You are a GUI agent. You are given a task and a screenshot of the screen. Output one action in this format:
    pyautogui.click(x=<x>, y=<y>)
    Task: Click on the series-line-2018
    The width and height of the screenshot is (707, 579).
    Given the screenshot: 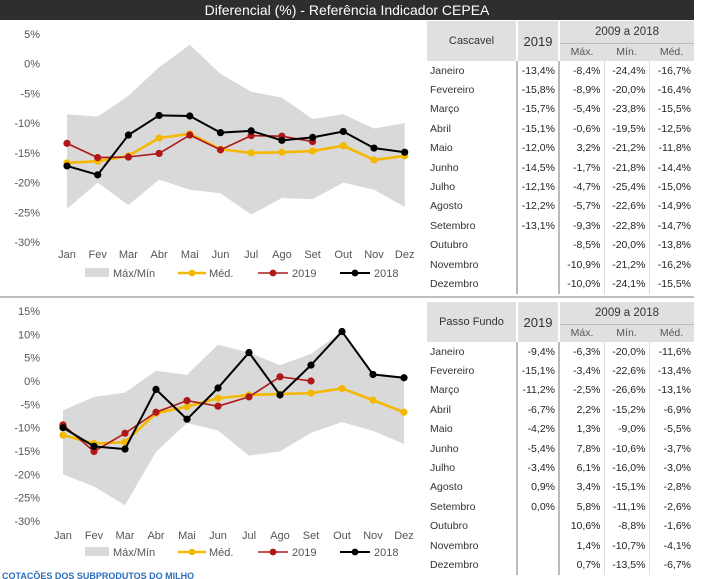 What is the action you would take?
    pyautogui.click(x=233, y=390)
    